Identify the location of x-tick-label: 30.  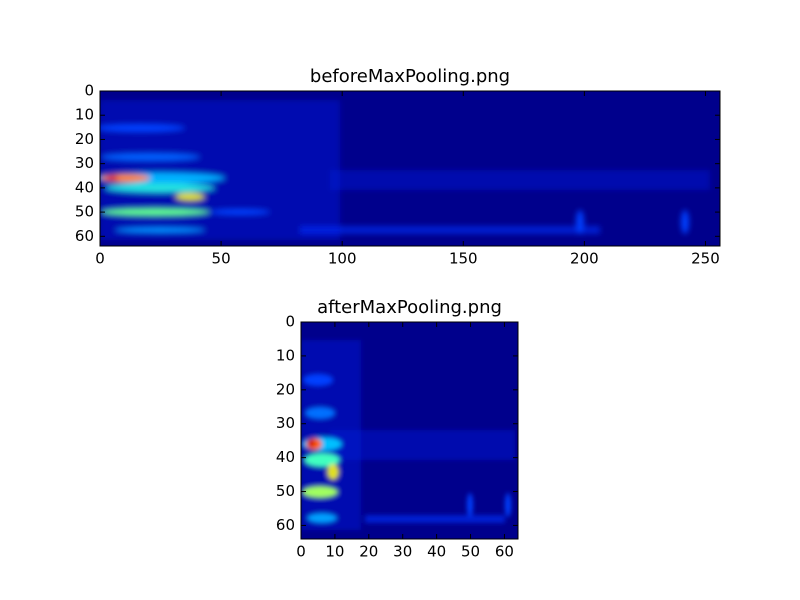
(402, 552).